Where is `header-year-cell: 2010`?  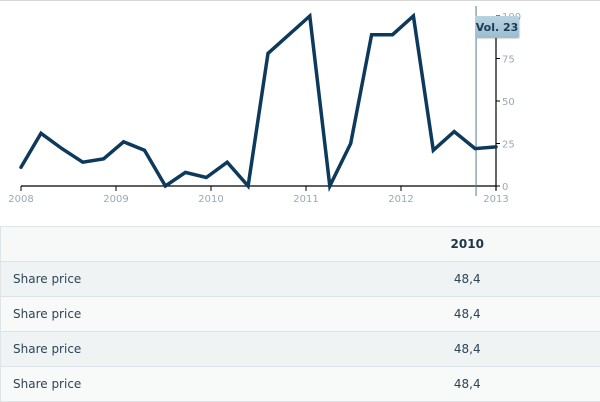
header-year-cell: 2010 is located at coordinates (467, 244).